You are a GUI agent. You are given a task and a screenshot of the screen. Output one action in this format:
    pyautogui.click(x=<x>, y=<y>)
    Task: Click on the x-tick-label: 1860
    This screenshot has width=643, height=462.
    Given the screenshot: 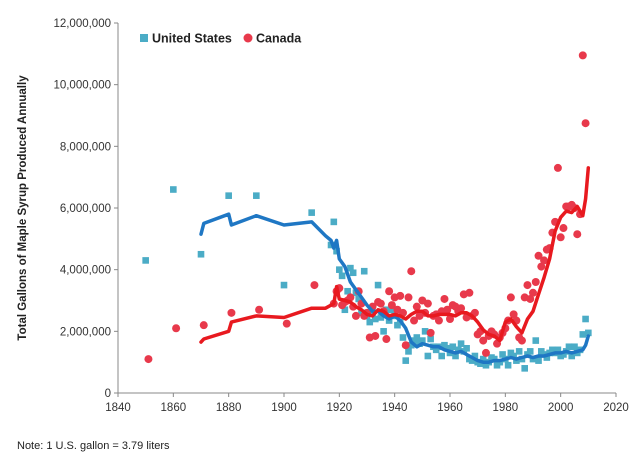 What is the action you would take?
    pyautogui.click(x=174, y=408)
    